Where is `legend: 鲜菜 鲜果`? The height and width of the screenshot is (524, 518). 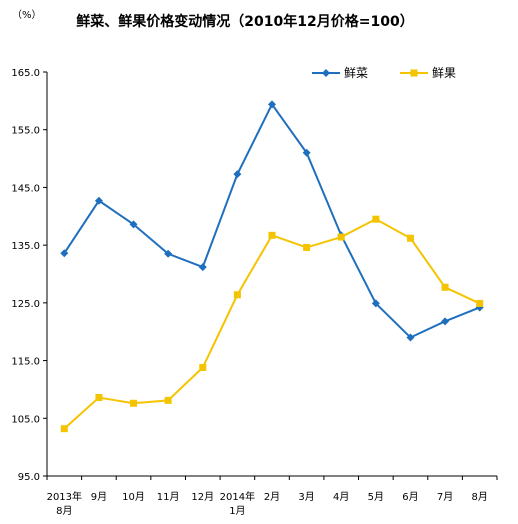
legend: 鲜菜 鲜果 is located at coordinates (384, 73).